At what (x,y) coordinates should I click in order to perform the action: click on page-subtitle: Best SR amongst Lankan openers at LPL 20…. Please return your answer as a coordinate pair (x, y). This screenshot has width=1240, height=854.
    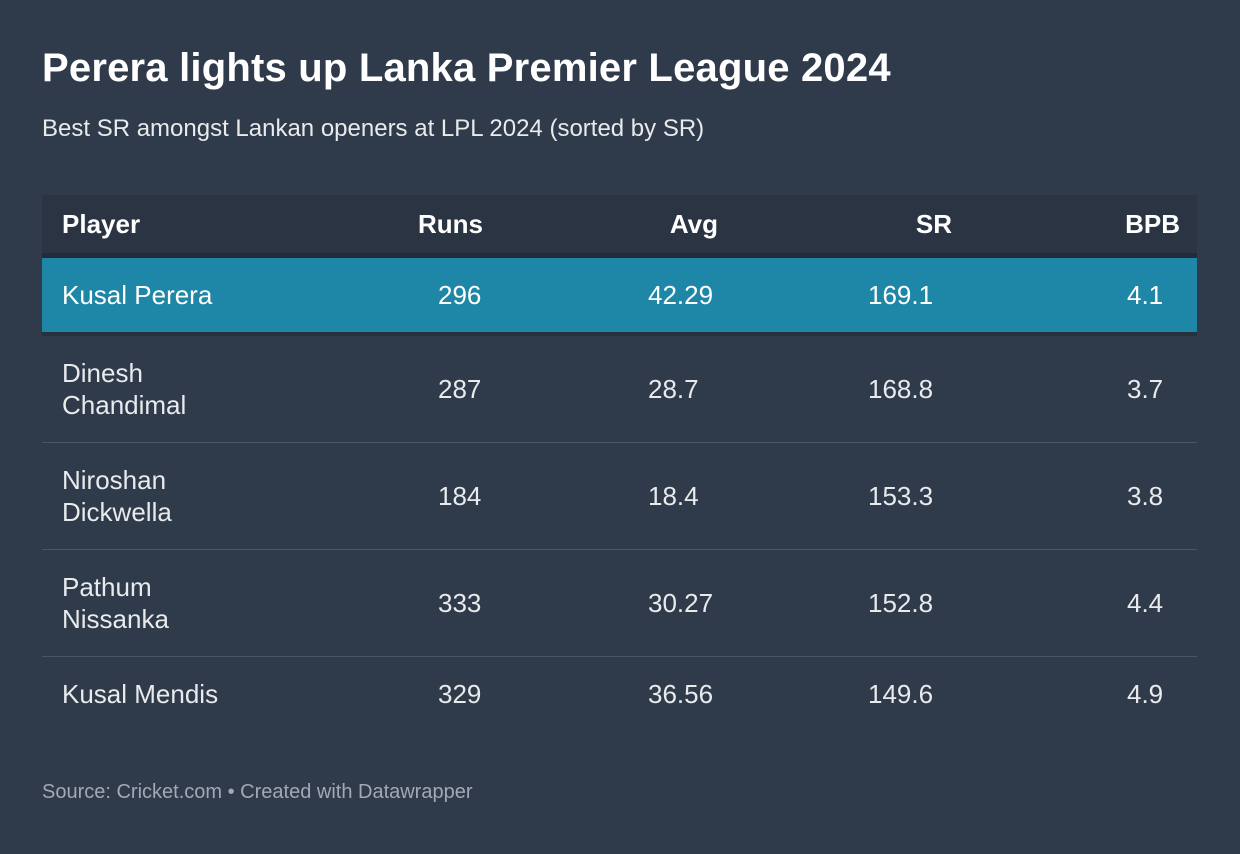
    Looking at the image, I should click on (373, 128).